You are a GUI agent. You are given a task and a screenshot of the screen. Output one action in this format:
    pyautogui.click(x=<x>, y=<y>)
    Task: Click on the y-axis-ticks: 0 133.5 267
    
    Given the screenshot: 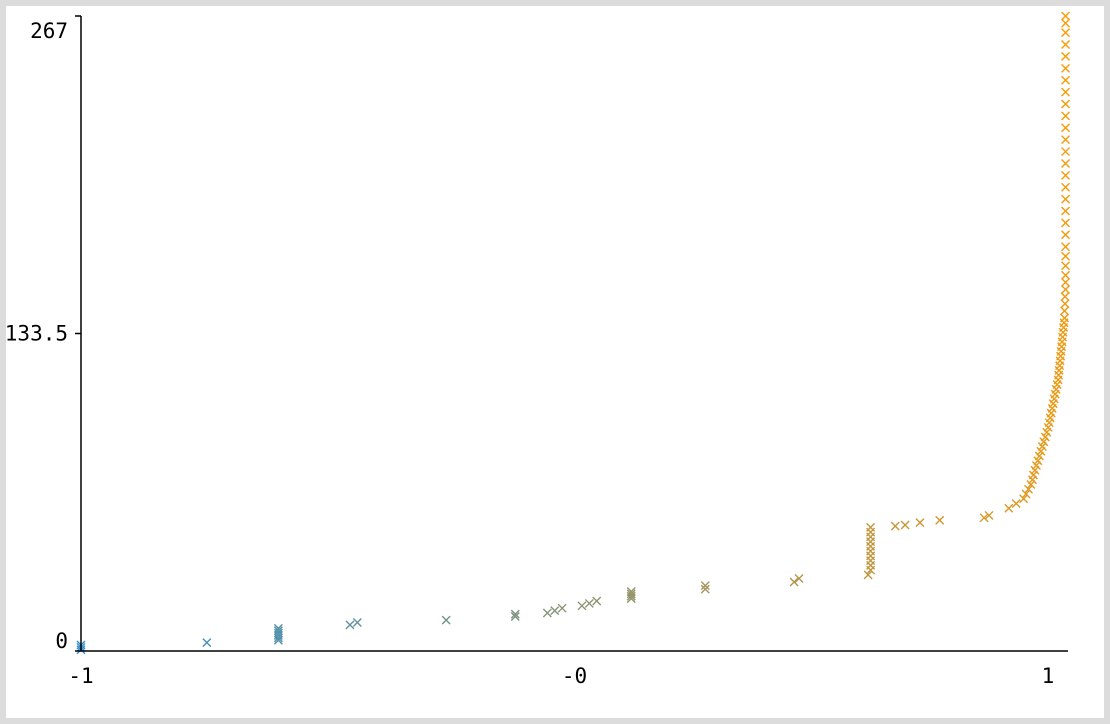 What is the action you would take?
    pyautogui.click(x=43, y=334)
    